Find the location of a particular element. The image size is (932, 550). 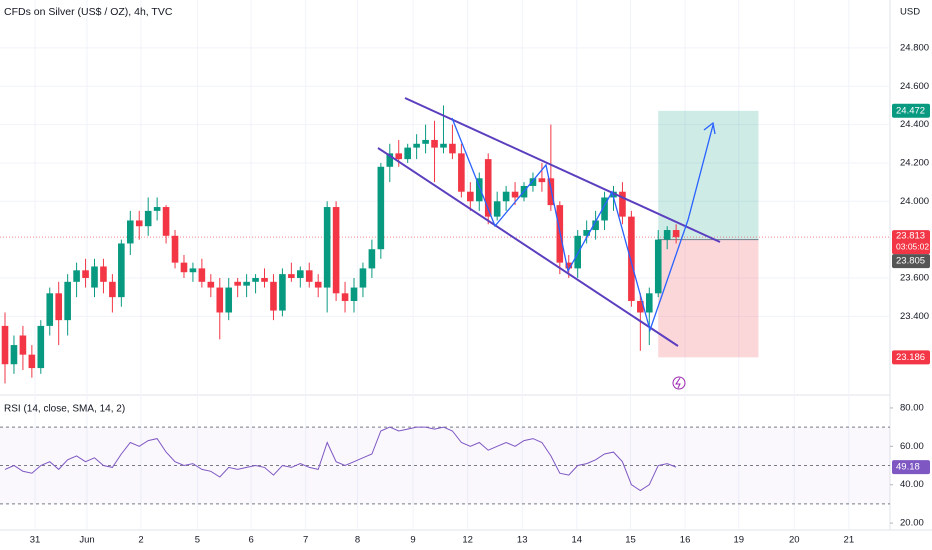

y-tick-label: 20.00 is located at coordinates (912, 523).